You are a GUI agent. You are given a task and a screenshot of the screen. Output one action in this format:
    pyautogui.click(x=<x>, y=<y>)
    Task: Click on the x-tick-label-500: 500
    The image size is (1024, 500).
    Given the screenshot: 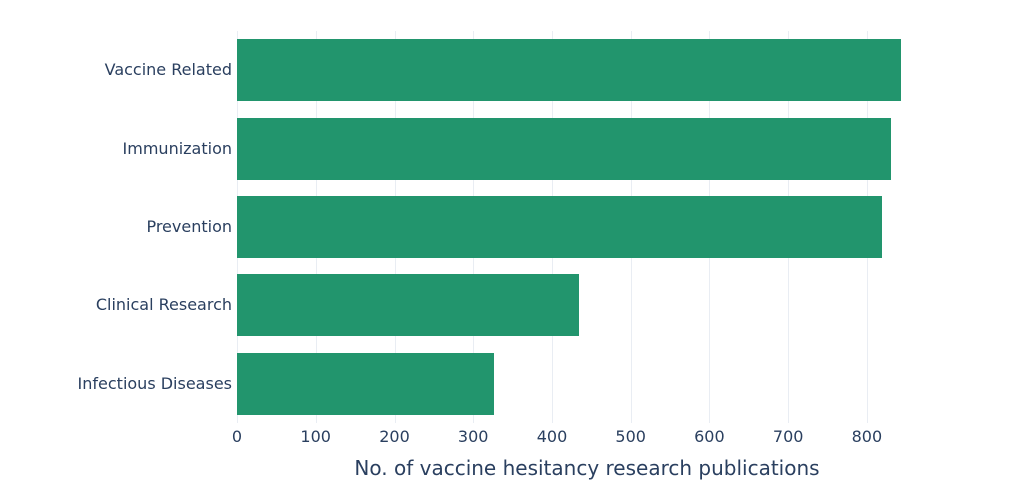 What is the action you would take?
    pyautogui.click(x=630, y=436)
    